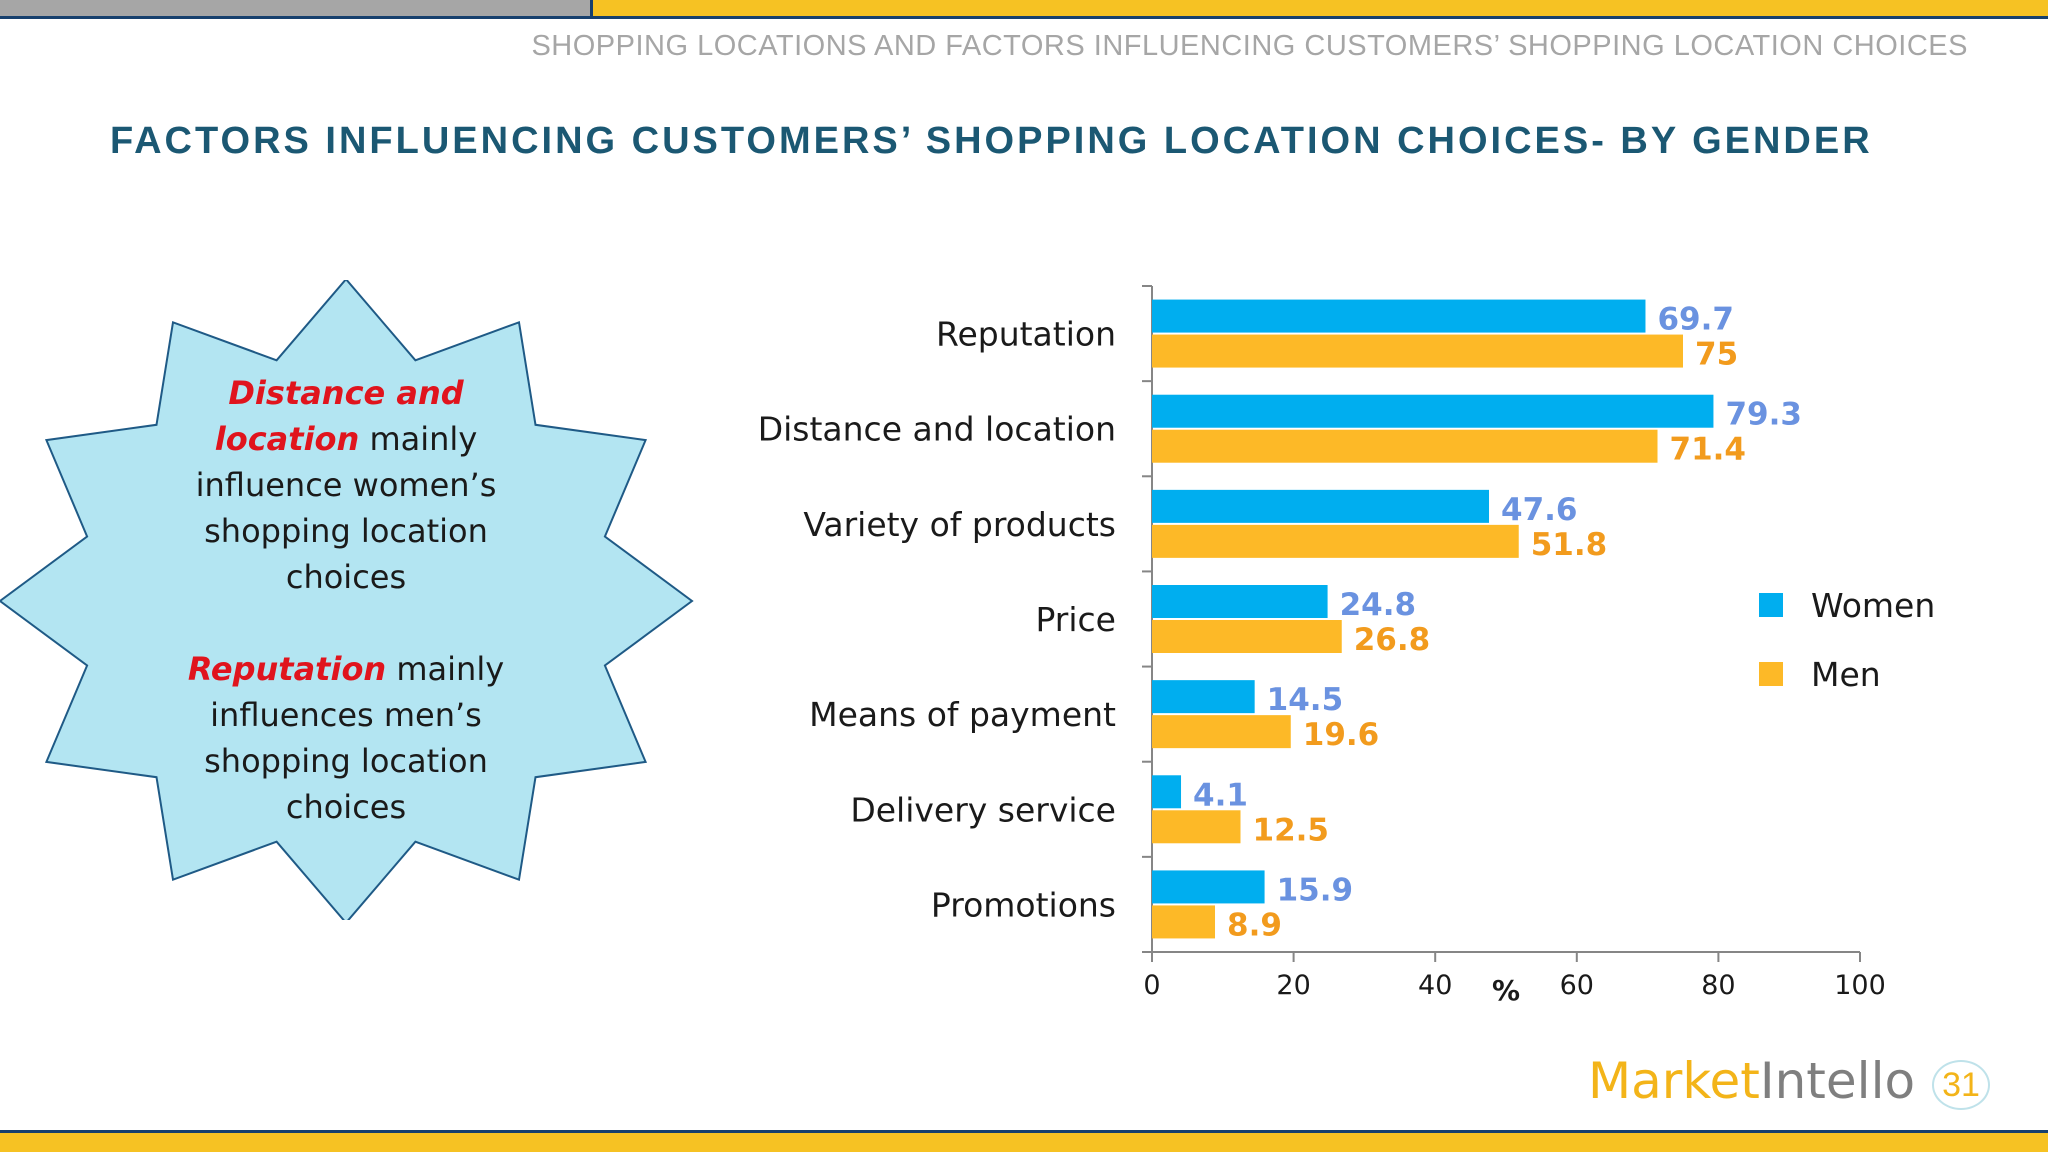  Describe the element at coordinates (1763, 415) in the screenshot. I see `data-label-women: 79.3` at that location.